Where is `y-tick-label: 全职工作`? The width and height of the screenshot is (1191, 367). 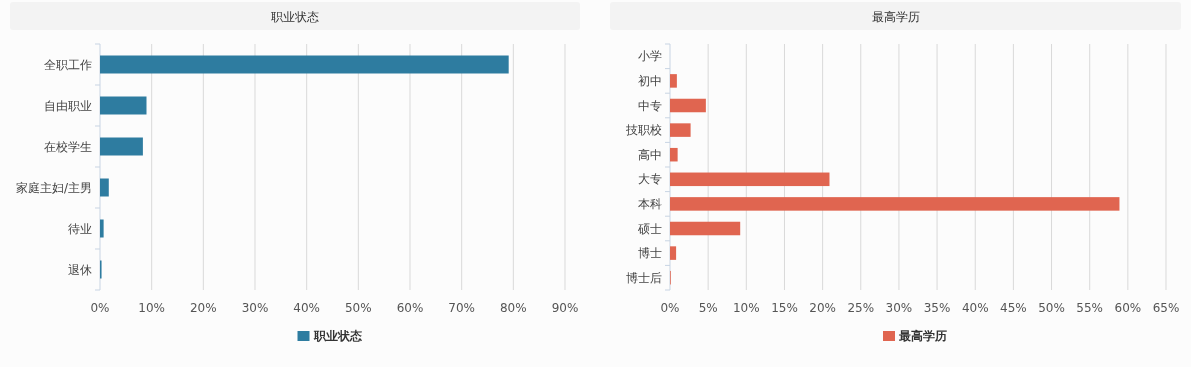
y-tick-label: 全职工作 is located at coordinates (68, 64).